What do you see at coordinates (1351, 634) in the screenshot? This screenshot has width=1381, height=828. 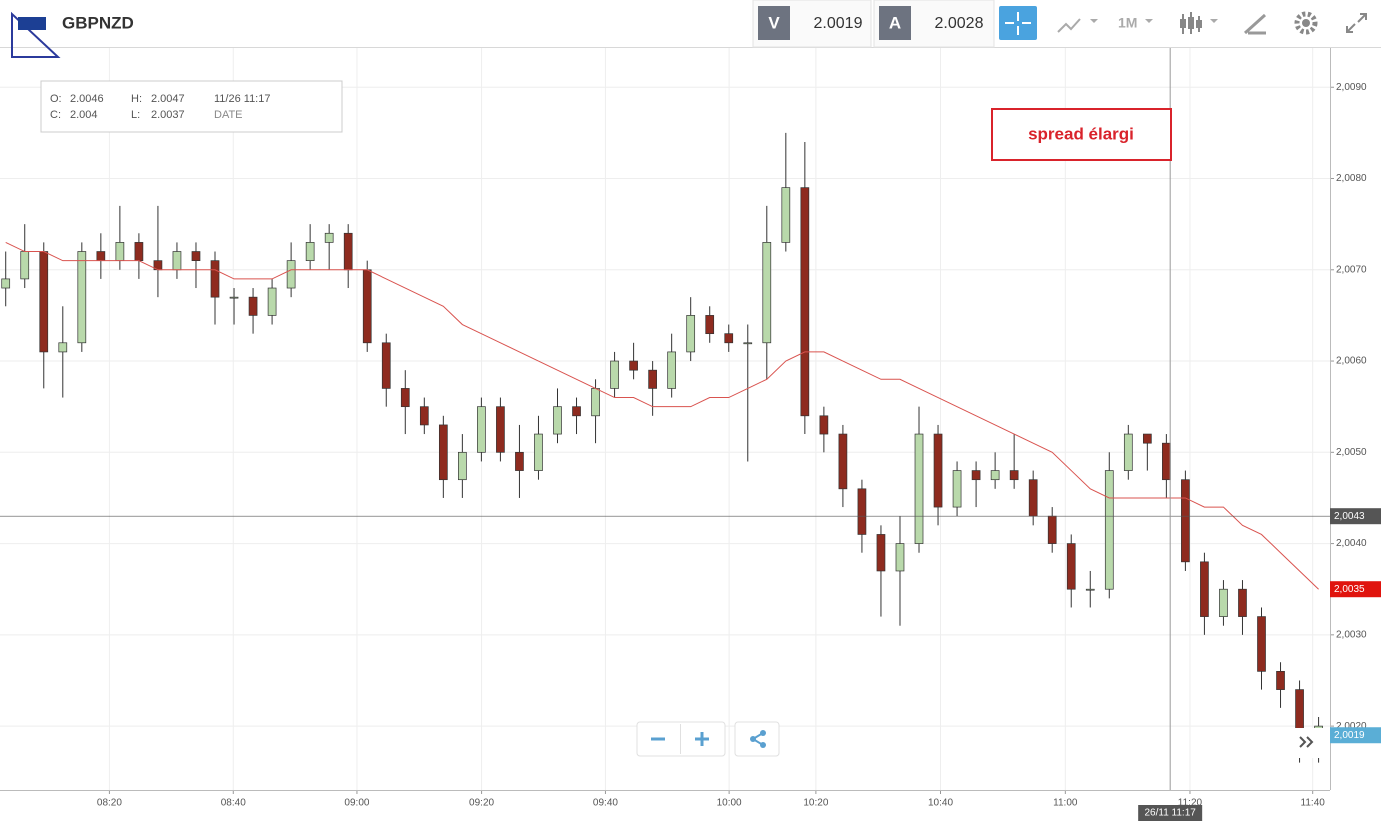 I see `y-tick-label: 2,0030` at bounding box center [1351, 634].